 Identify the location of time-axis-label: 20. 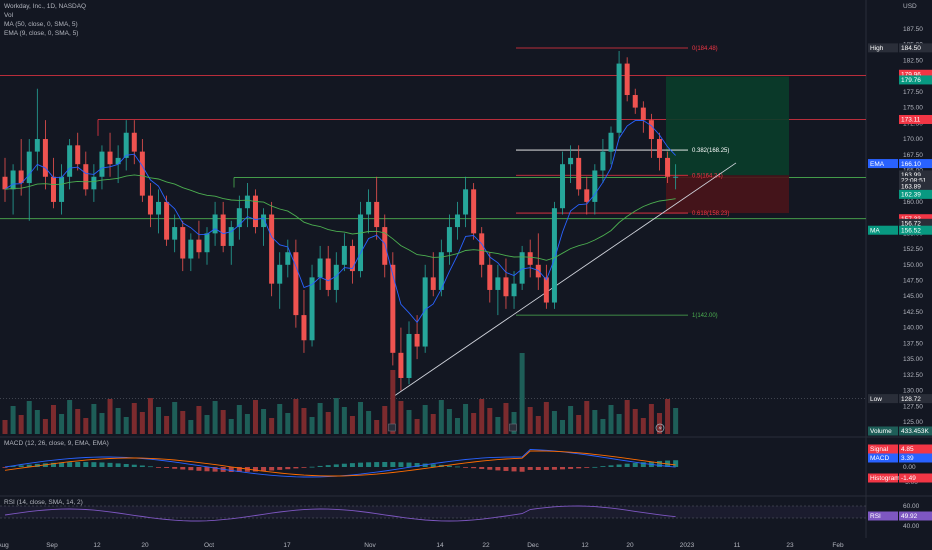
(630, 545).